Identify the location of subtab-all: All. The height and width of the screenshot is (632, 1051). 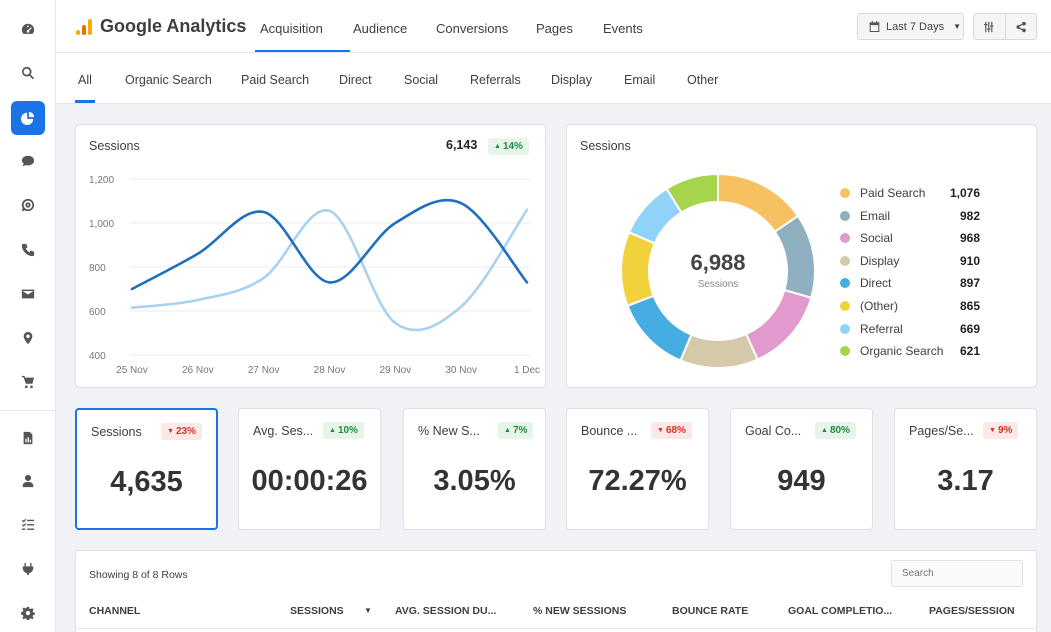
(85, 80).